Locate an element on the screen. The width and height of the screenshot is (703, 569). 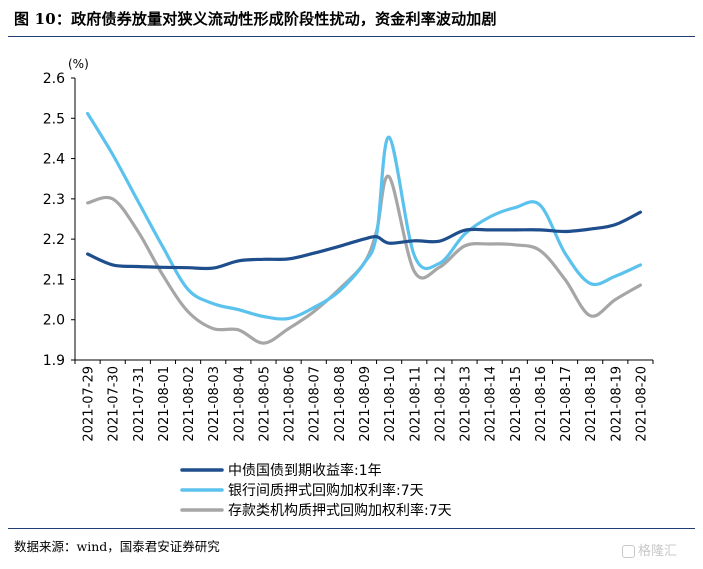
x-tick-label: 2021-08-14 is located at coordinates (491, 404).